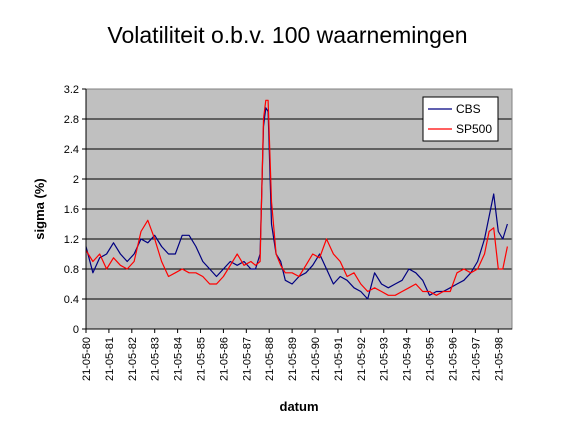 The height and width of the screenshot is (444, 575). I want to click on y-tick-label: 2, so click(76, 180).